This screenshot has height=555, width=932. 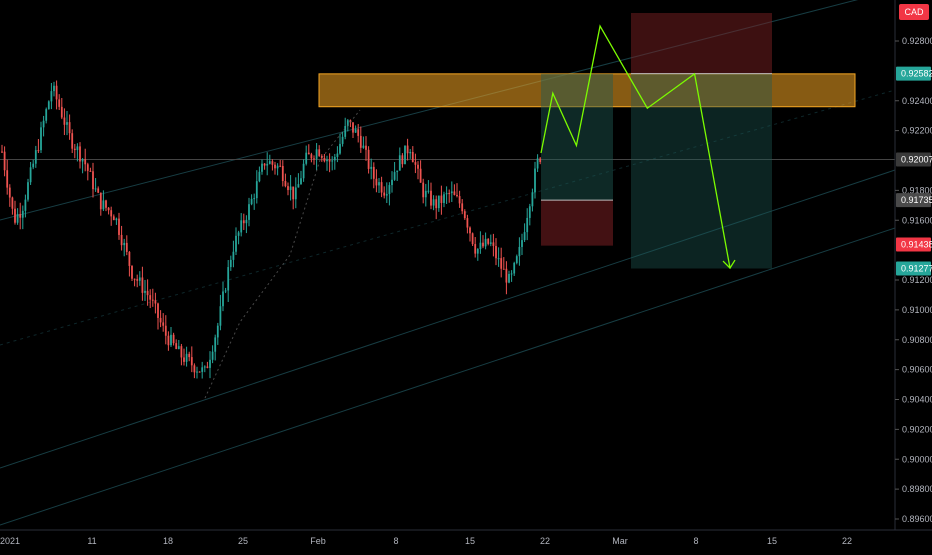 I want to click on time-tick-label: 11, so click(x=91, y=541).